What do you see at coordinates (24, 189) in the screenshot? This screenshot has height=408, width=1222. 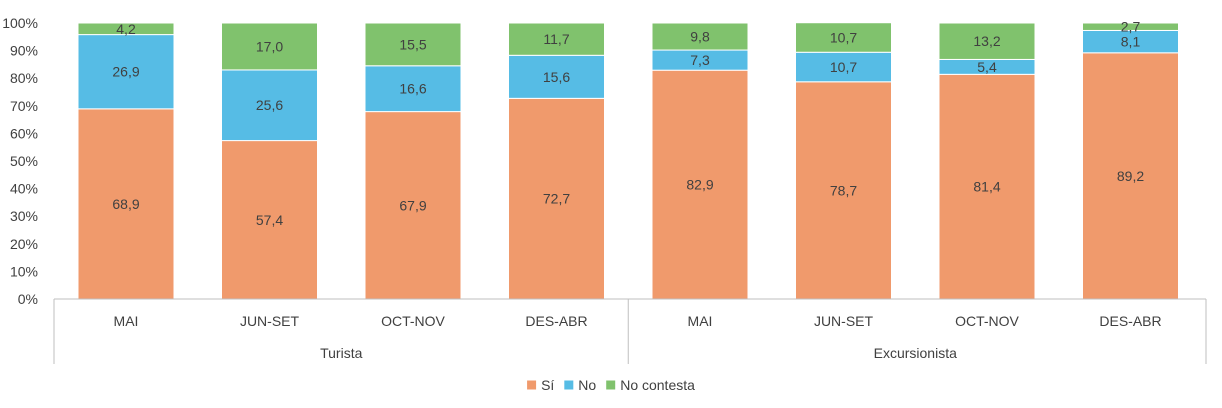 I see `y-tick-label: 40%` at bounding box center [24, 189].